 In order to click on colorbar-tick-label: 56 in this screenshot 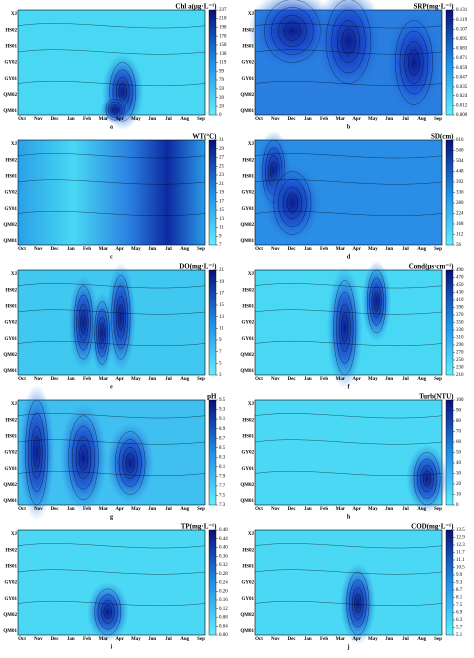, I will do `click(459, 245)`.